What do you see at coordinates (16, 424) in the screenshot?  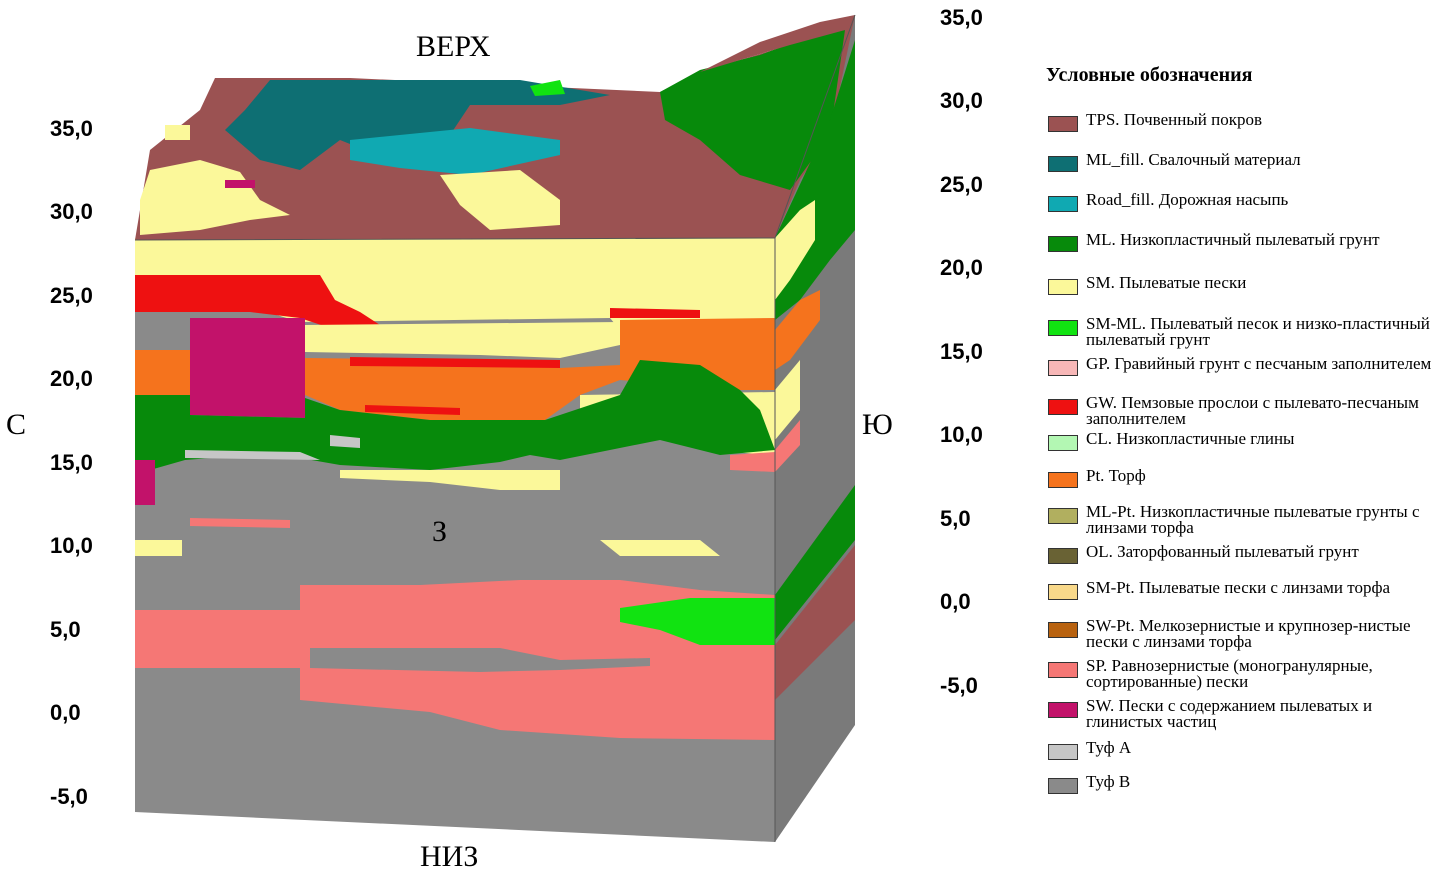 I see `label-north: С` at bounding box center [16, 424].